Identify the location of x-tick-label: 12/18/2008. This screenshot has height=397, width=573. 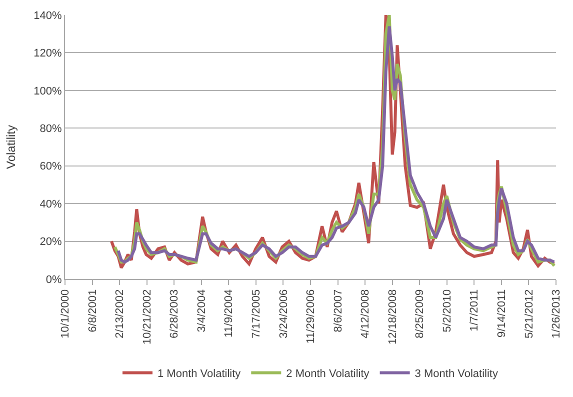
(392, 316).